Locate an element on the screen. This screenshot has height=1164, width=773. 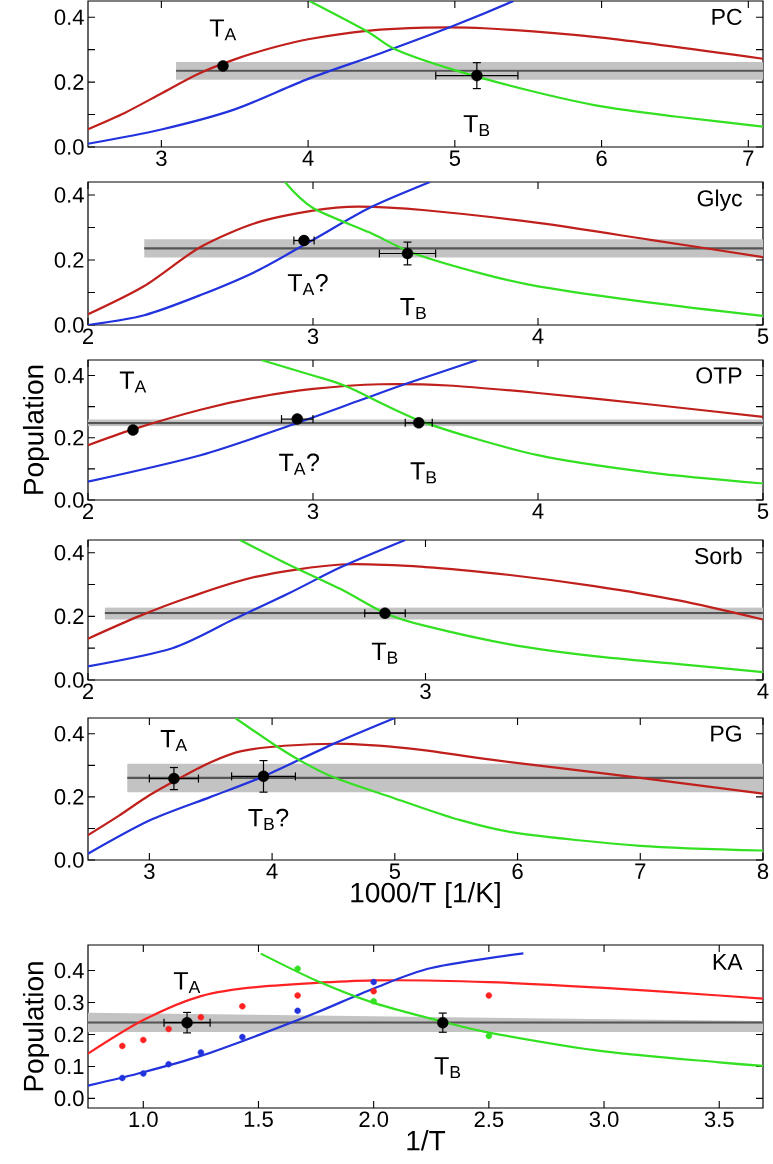
chart-title: PC is located at coordinates (727, 17).